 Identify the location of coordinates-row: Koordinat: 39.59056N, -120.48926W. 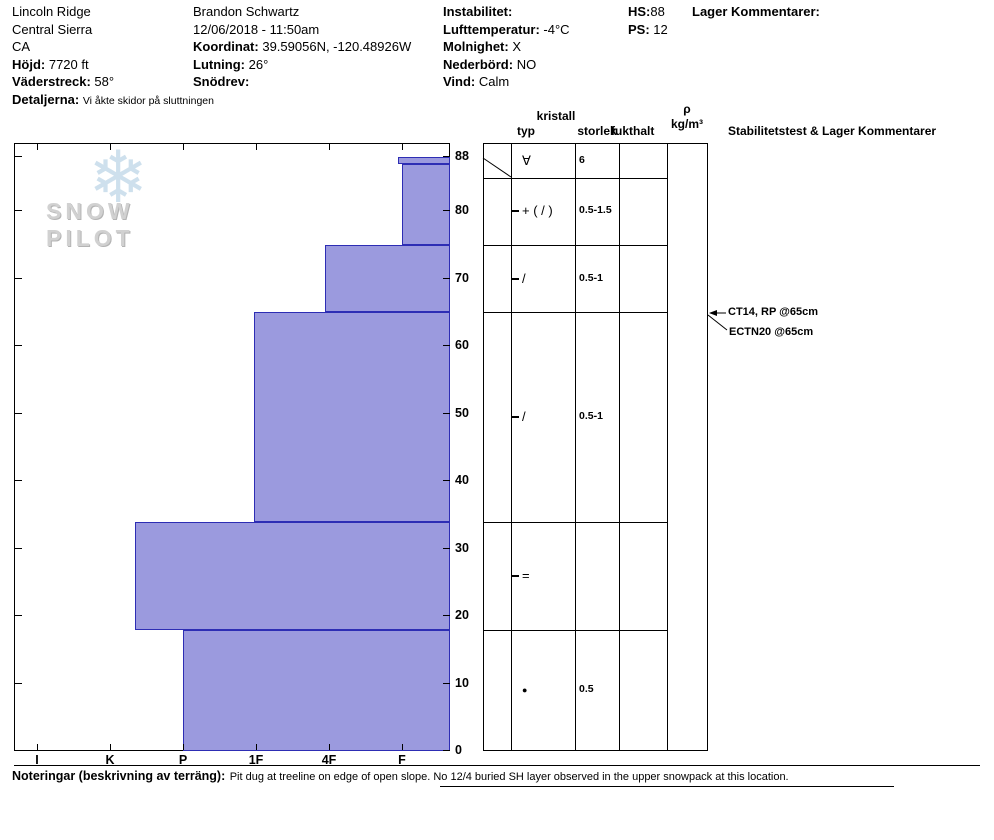
(302, 47).